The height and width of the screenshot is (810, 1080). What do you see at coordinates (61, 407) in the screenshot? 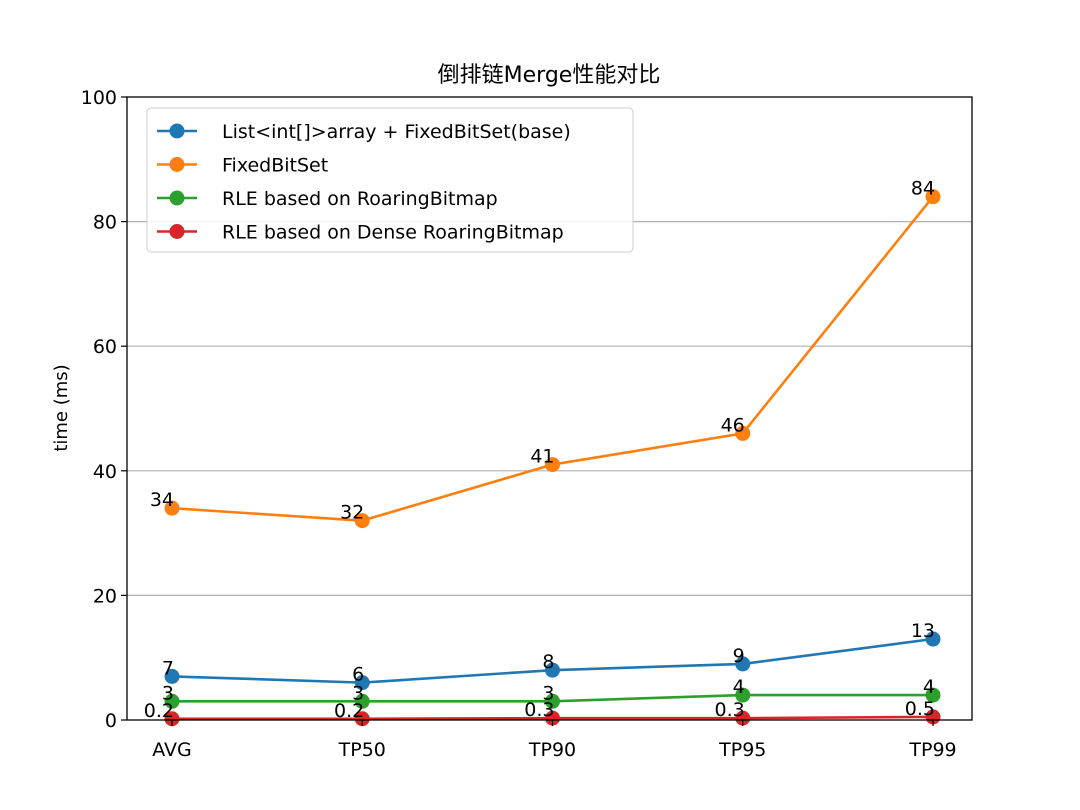
I see `y-axis-label: time (ms)` at bounding box center [61, 407].